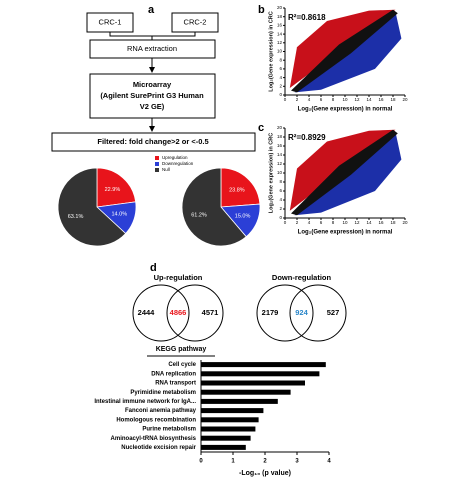  I want to click on panel-label: c, so click(261, 128).